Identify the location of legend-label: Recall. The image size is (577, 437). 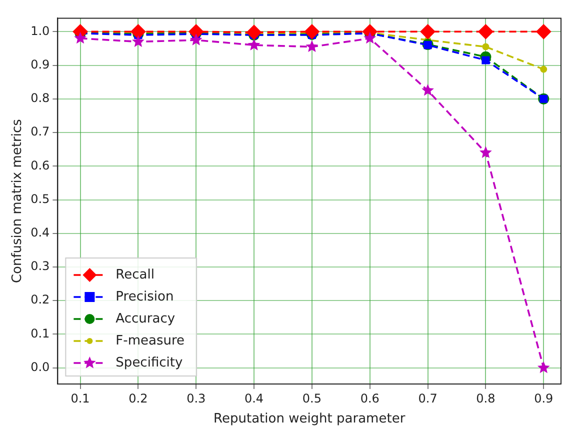
(135, 274).